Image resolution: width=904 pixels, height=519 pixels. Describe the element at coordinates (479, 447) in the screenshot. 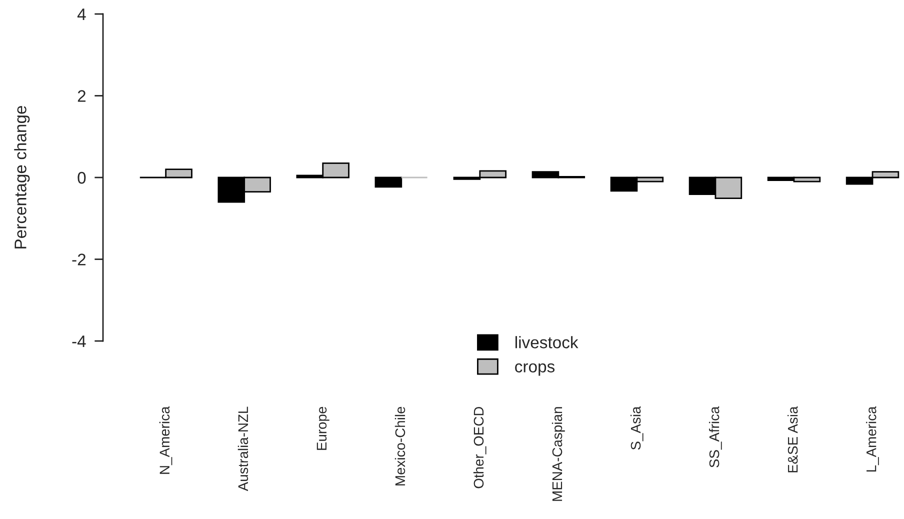

I see `x-tick-label: Other_OECD` at that location.